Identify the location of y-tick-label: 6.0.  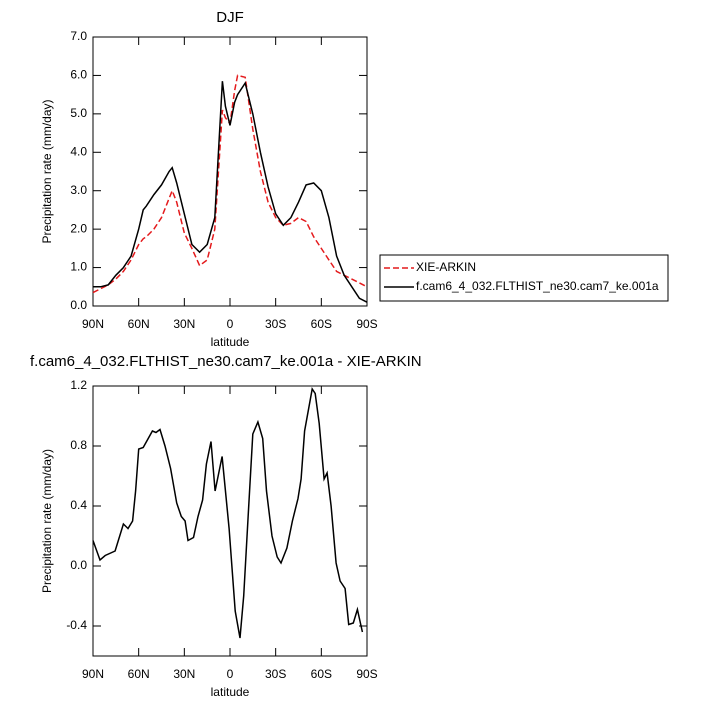
(78, 75).